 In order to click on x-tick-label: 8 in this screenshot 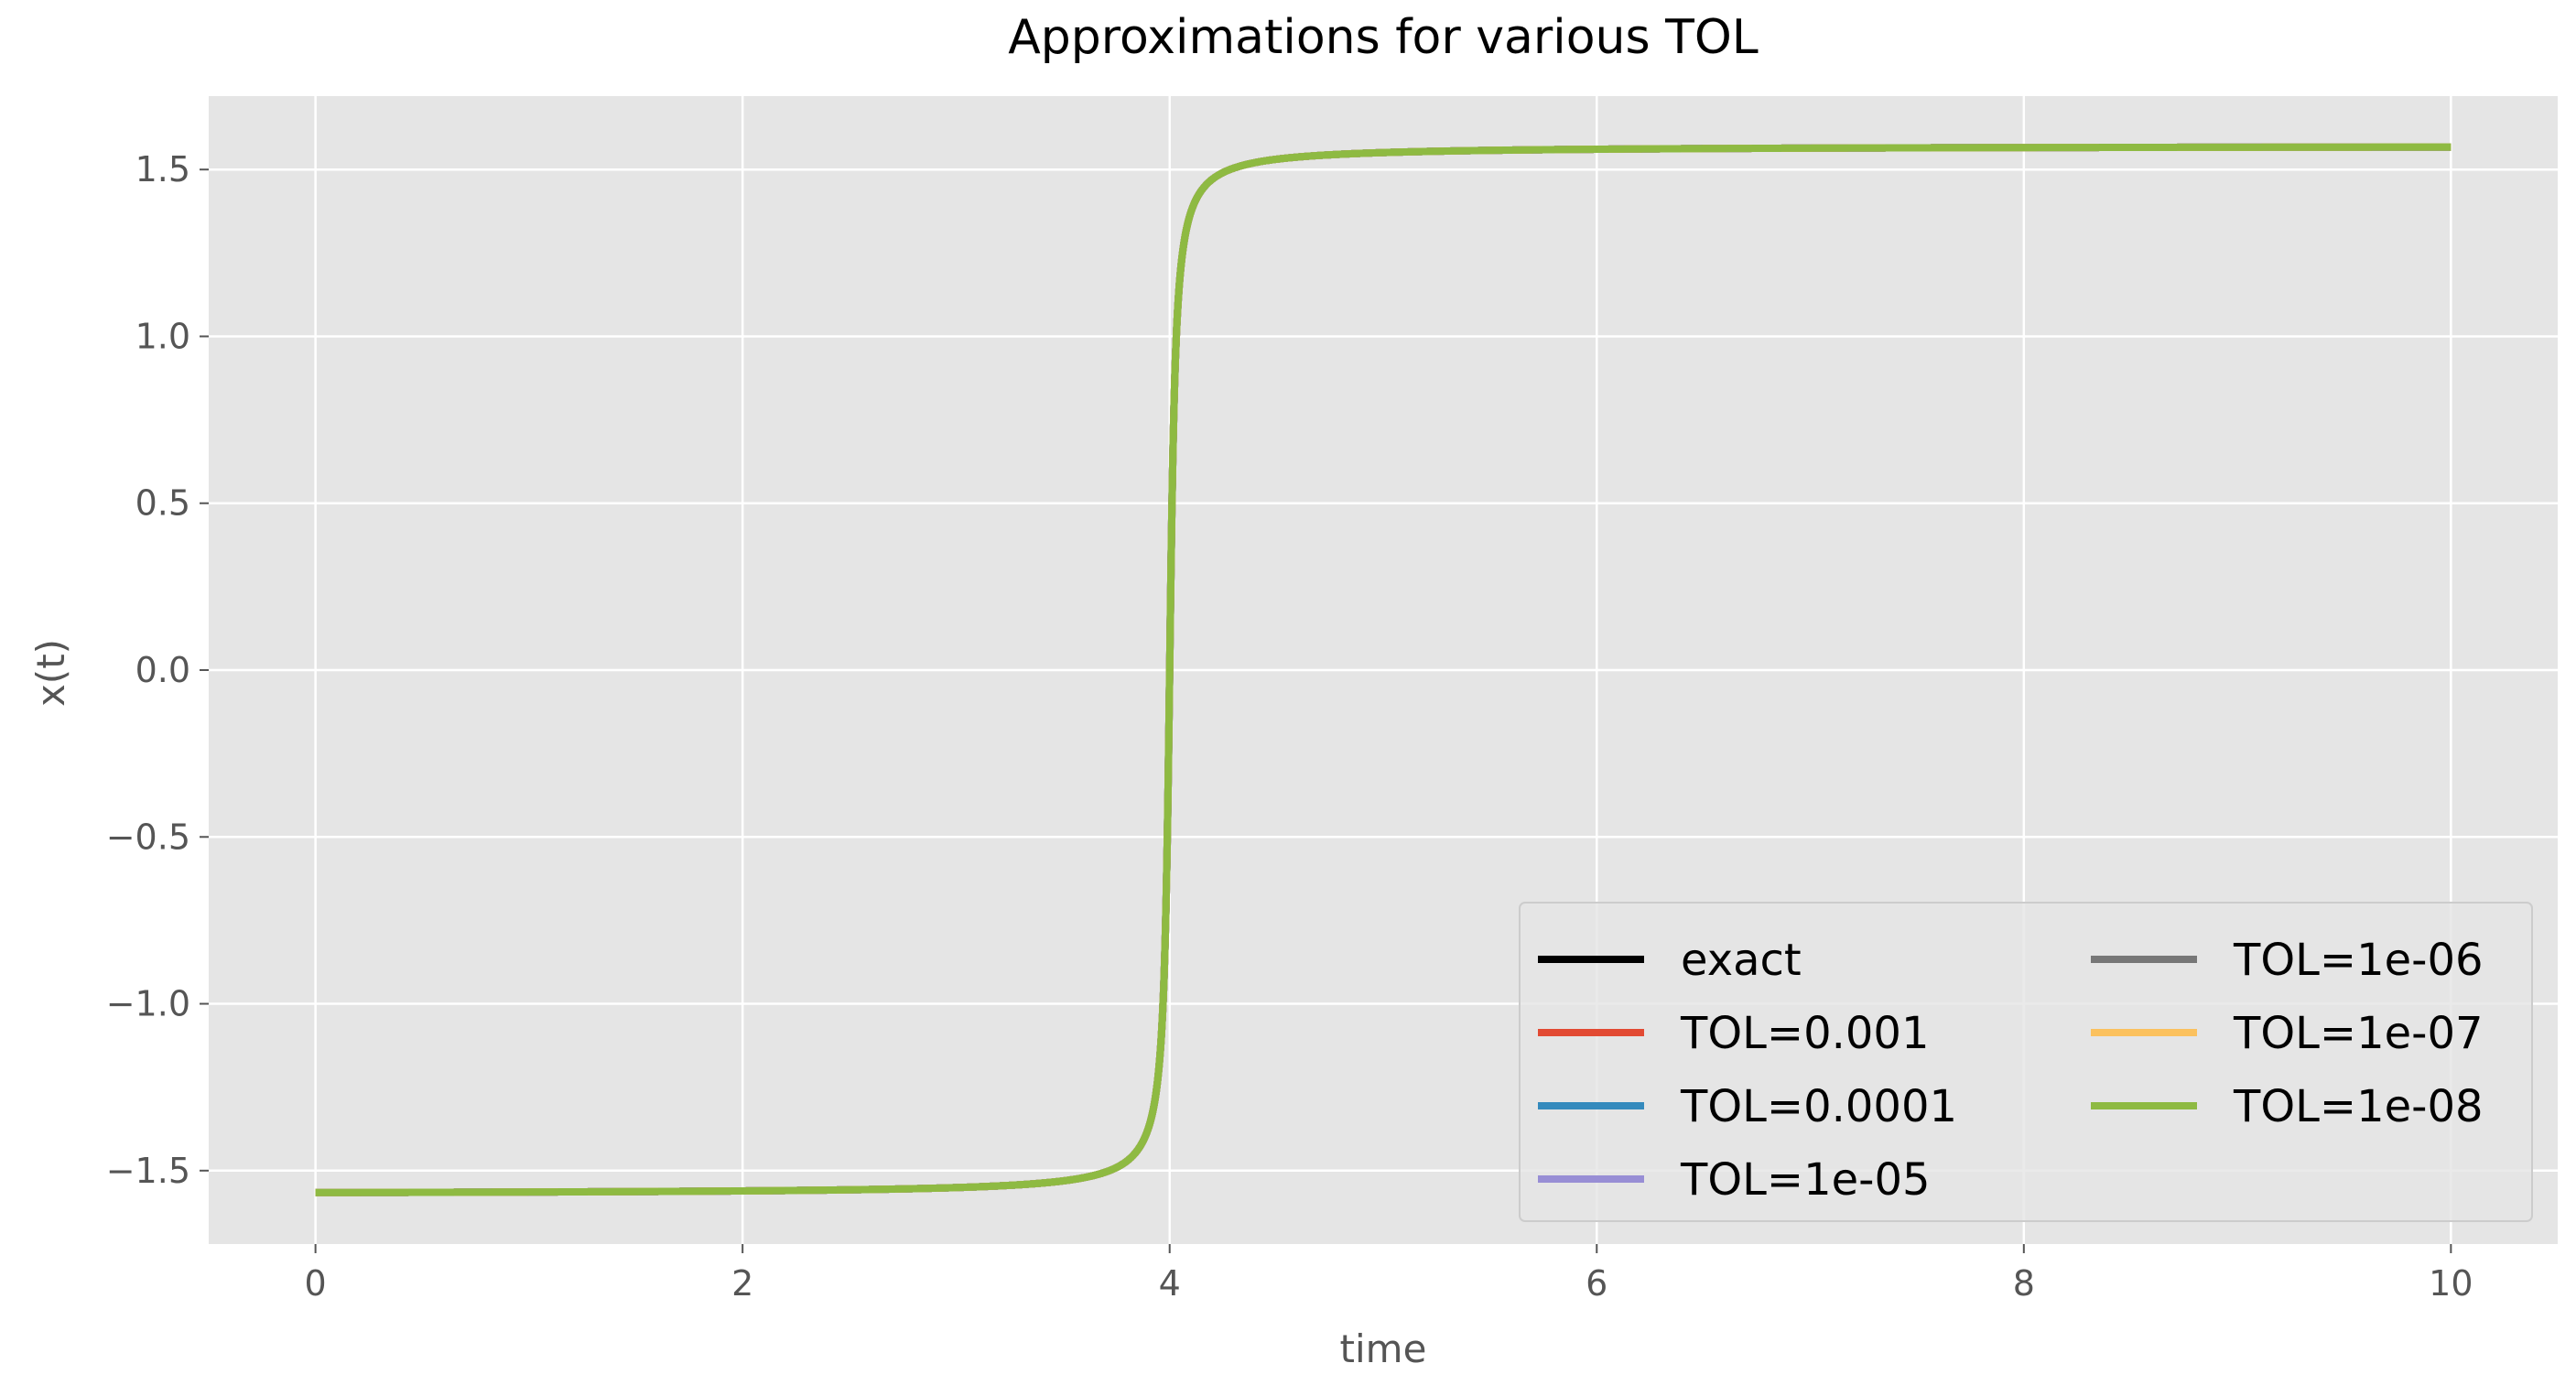, I will do `click(2024, 1283)`.